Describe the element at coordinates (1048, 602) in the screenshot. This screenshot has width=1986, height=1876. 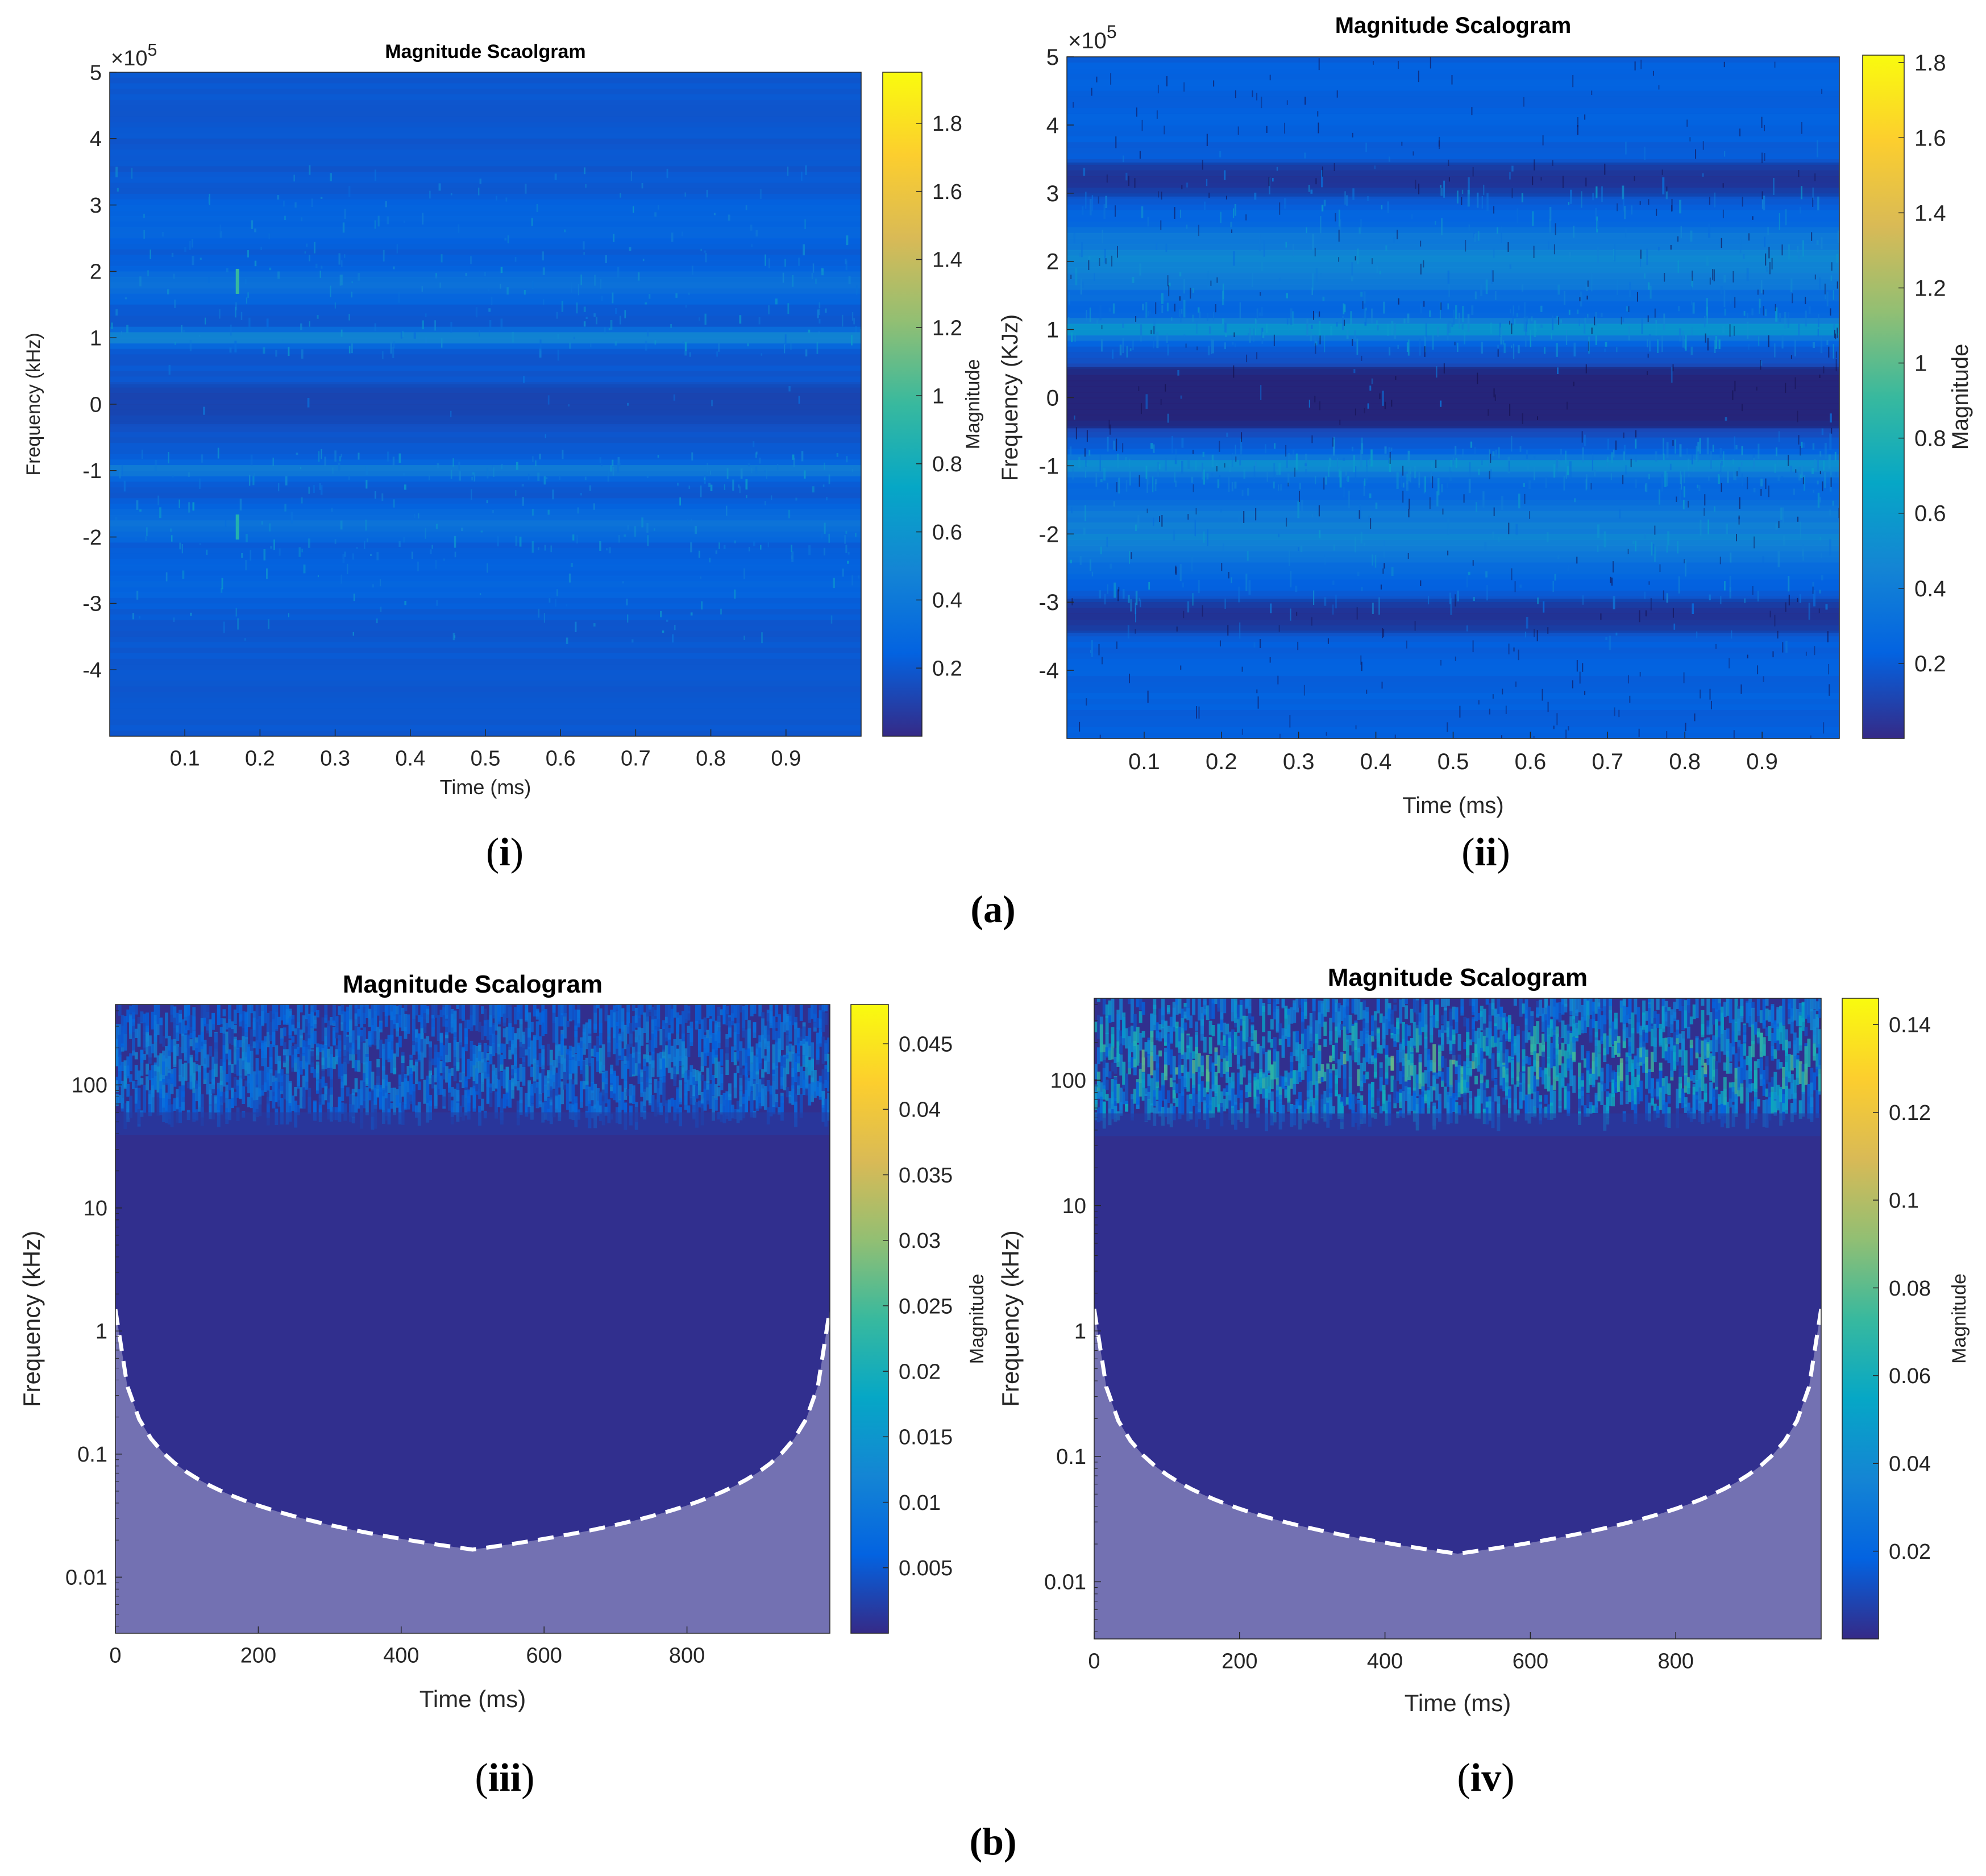
I see `y-tick-label: -3` at that location.